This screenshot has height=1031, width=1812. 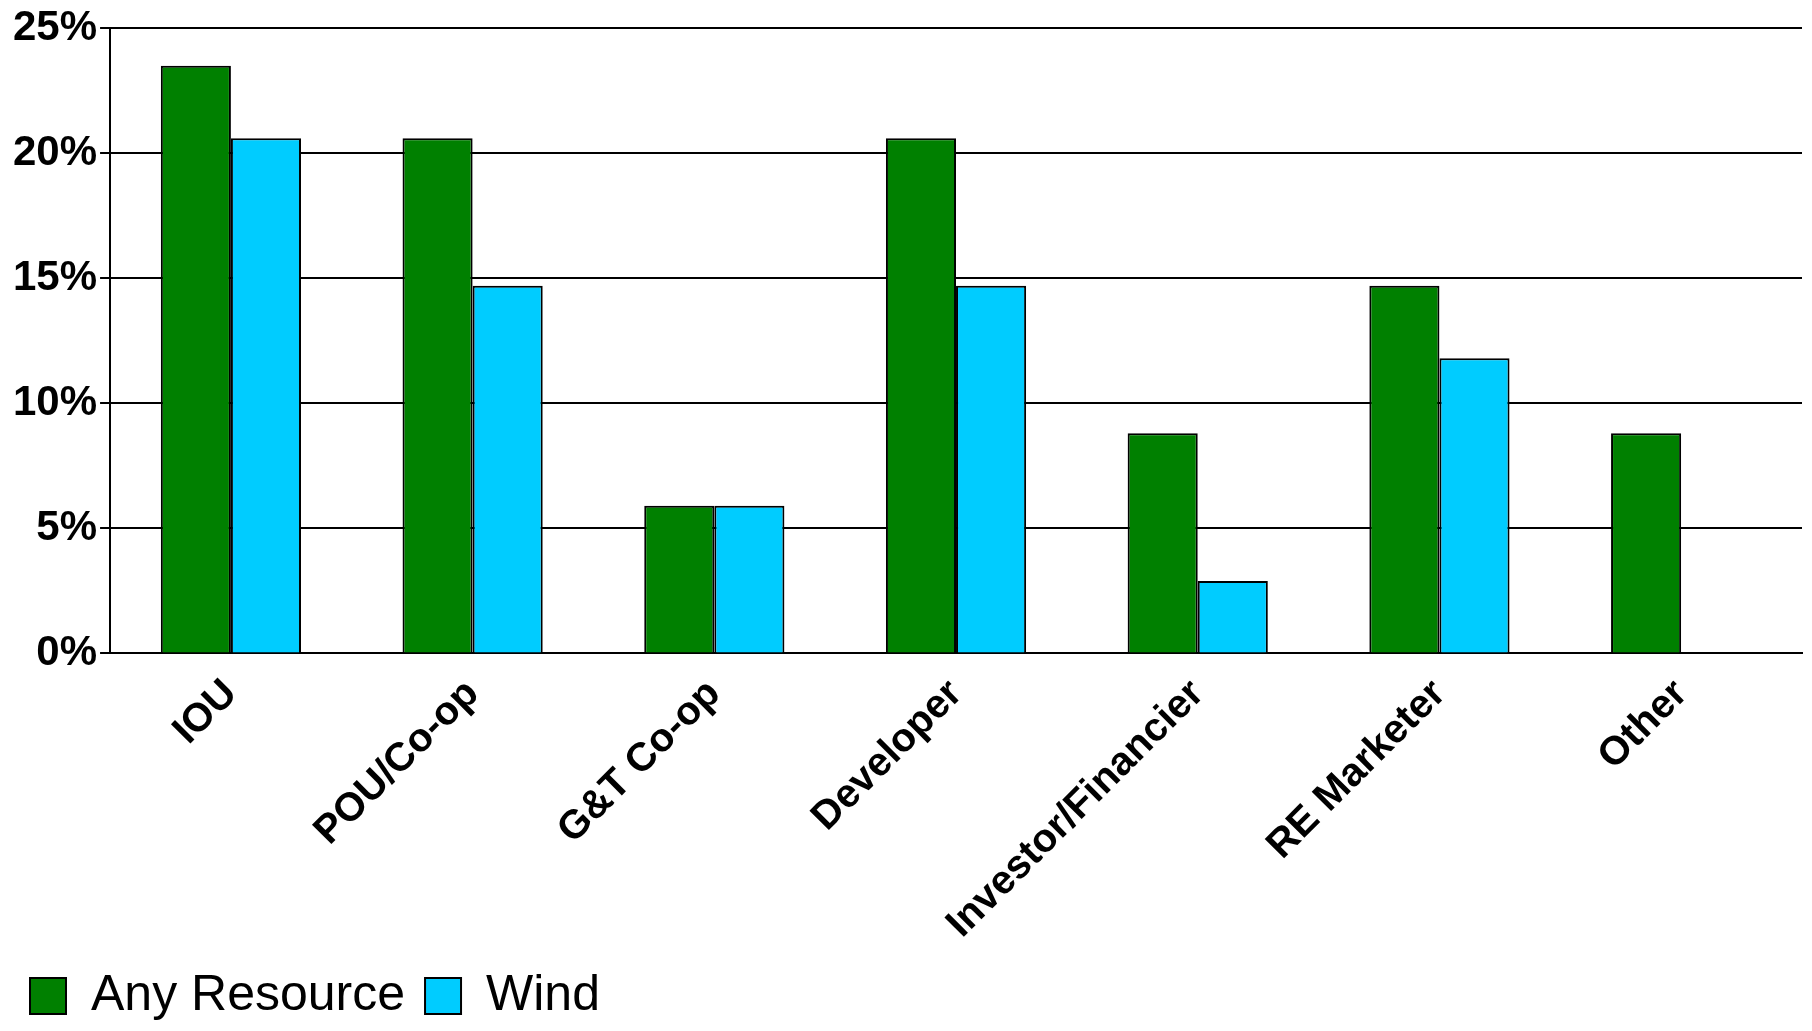 I want to click on legend-label: Wind, so click(x=543, y=992).